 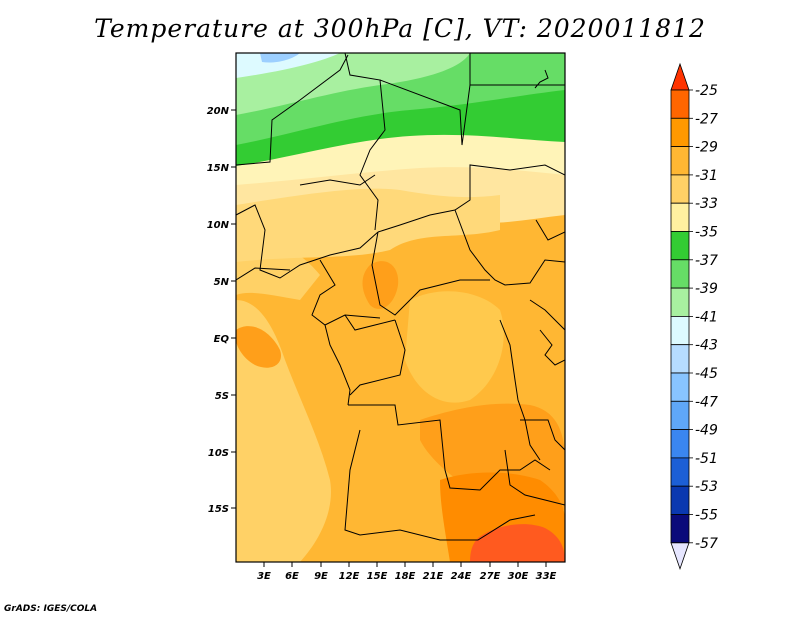 I want to click on colorbar-label: -51, so click(x=706, y=459).